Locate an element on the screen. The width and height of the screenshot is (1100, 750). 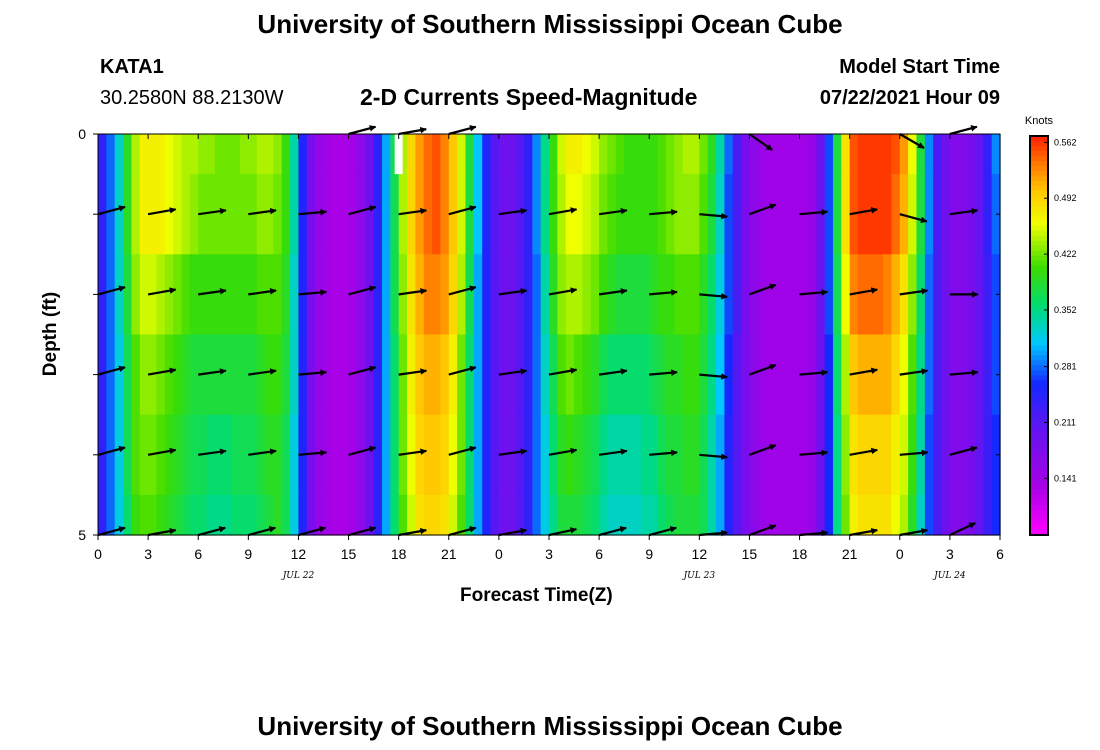
chart-title: 2-D Currents Speed-Magnitude is located at coordinates (529, 97).